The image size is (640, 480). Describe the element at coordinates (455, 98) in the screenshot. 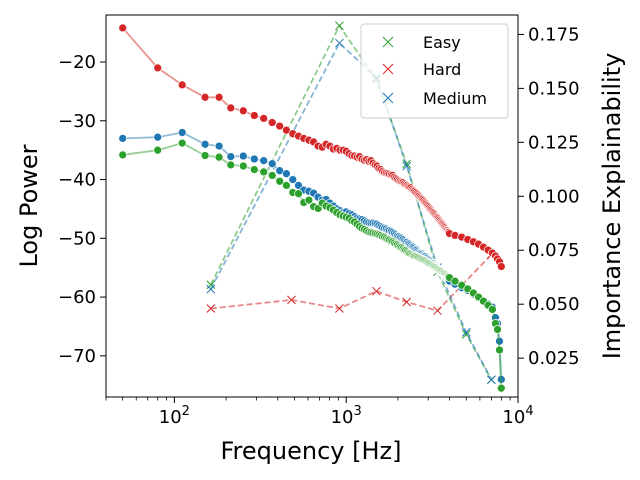

I see `legend-label-medium: Medium` at that location.